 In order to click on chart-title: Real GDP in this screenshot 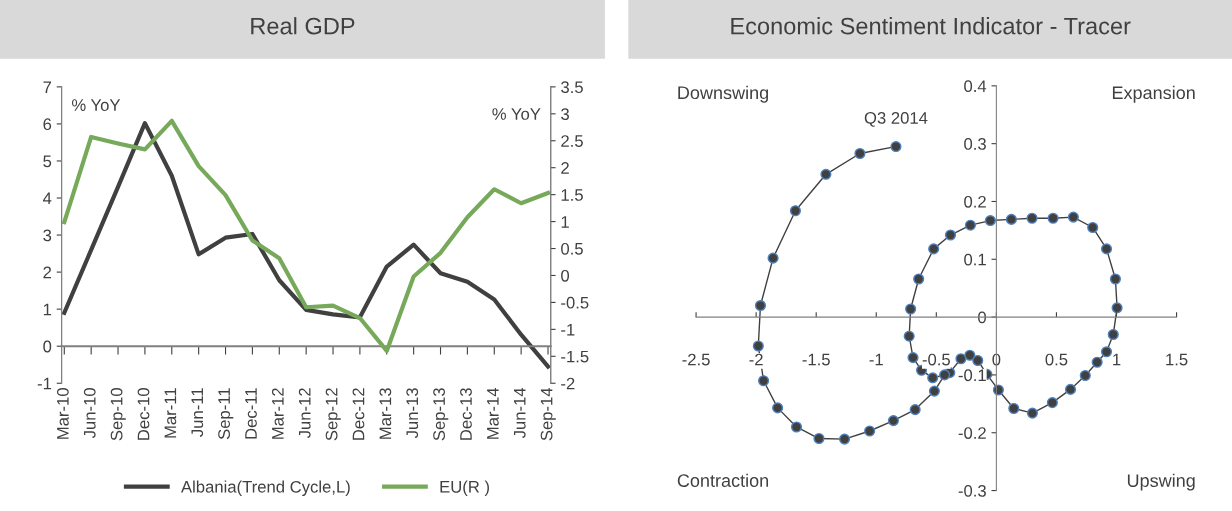, I will do `click(303, 26)`.